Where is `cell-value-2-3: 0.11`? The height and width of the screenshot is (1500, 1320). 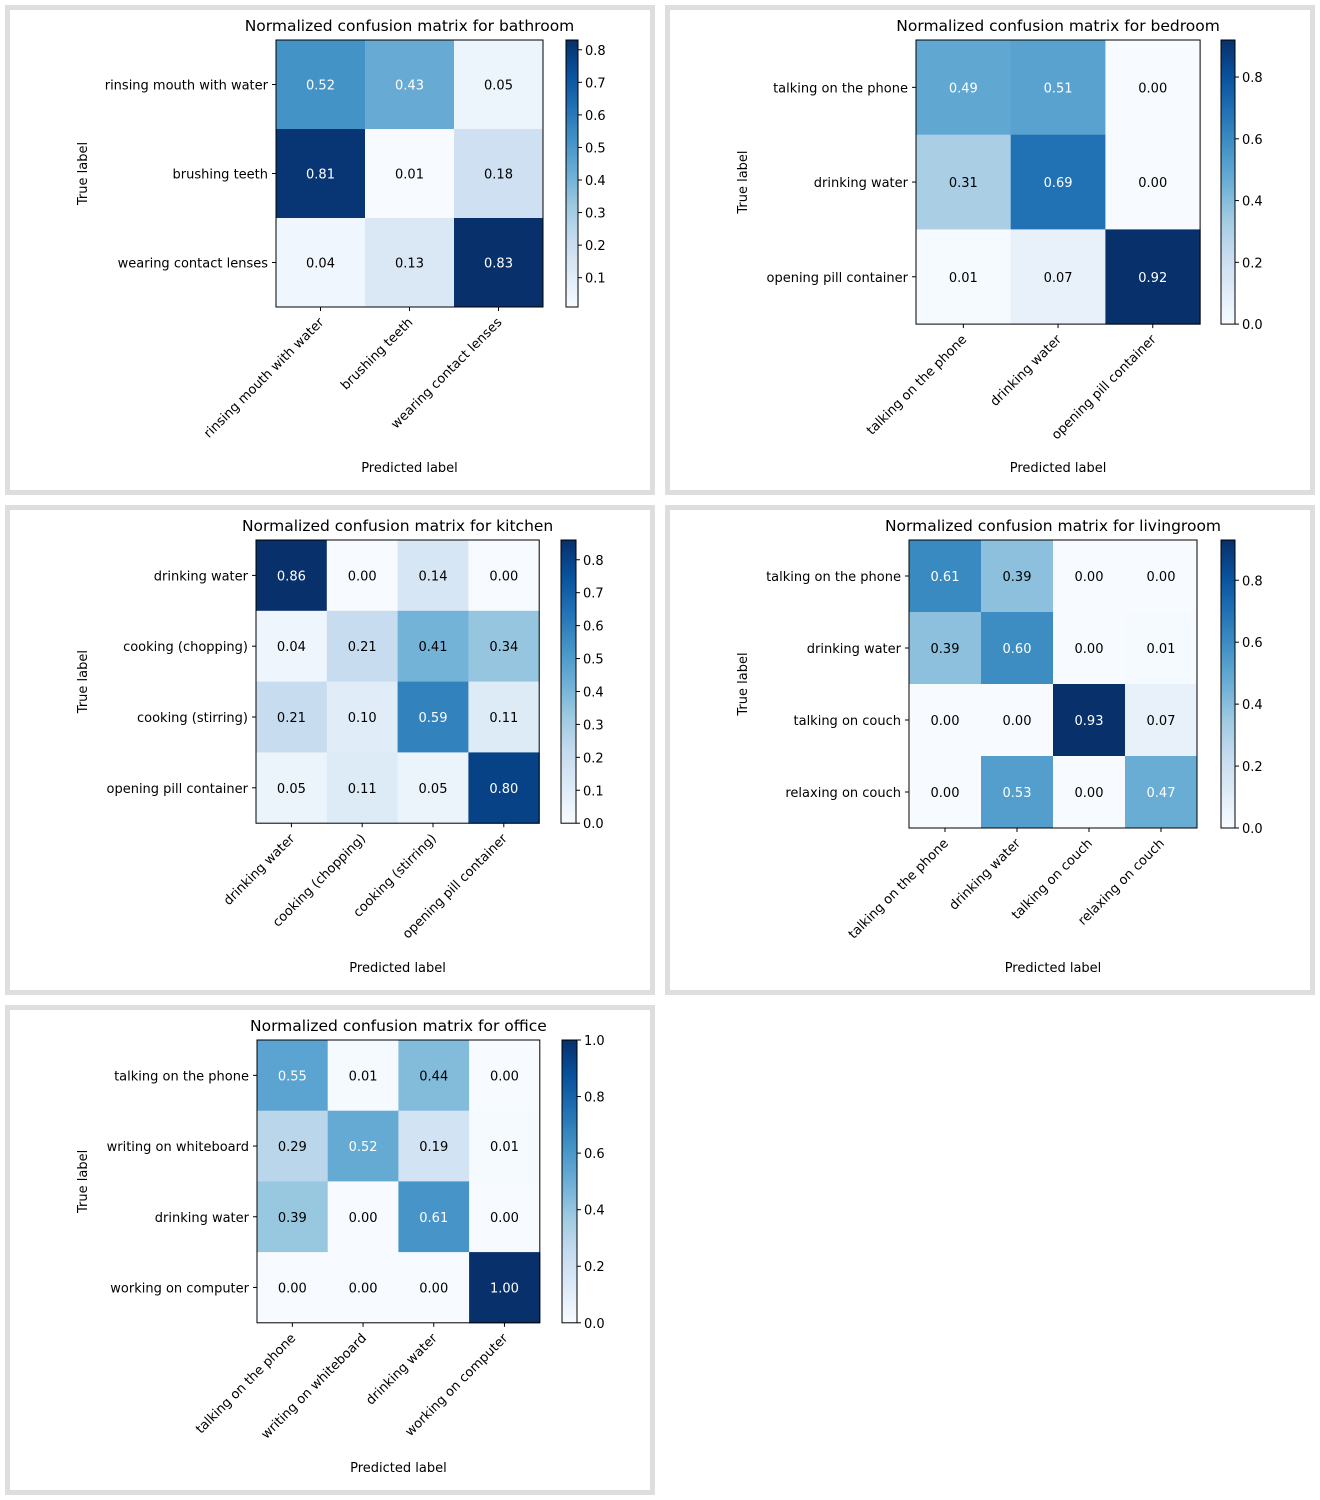
cell-value-2-3: 0.11 is located at coordinates (503, 718).